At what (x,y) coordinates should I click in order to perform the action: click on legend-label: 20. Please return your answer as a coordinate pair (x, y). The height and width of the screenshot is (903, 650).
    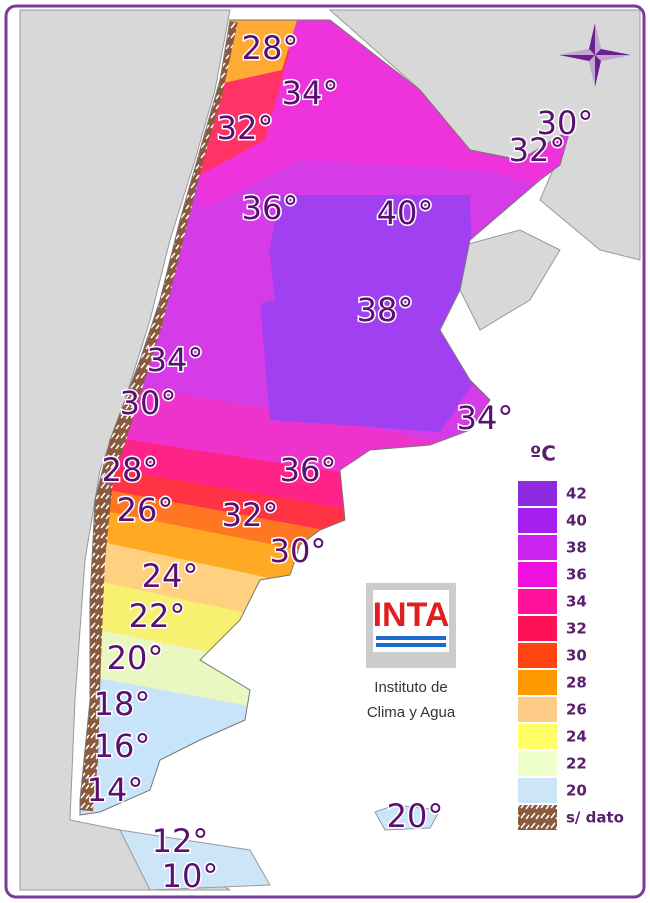
    Looking at the image, I should click on (576, 791).